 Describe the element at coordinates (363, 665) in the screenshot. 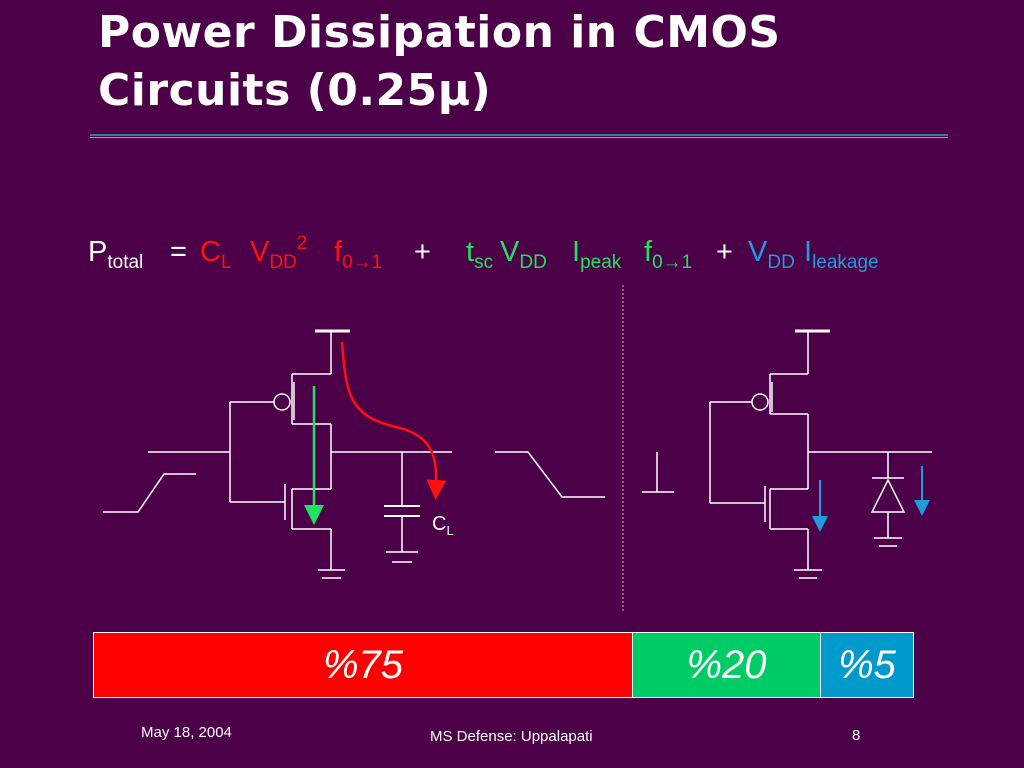

I see `breakdown-segment-1: %75` at that location.